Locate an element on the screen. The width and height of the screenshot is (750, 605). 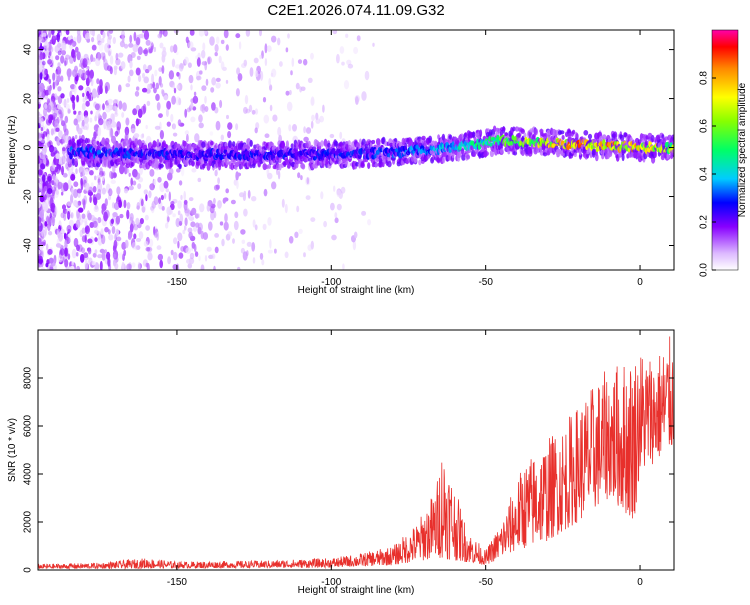
spectrogram-y-tick-label: 20 is located at coordinates (28, 99).